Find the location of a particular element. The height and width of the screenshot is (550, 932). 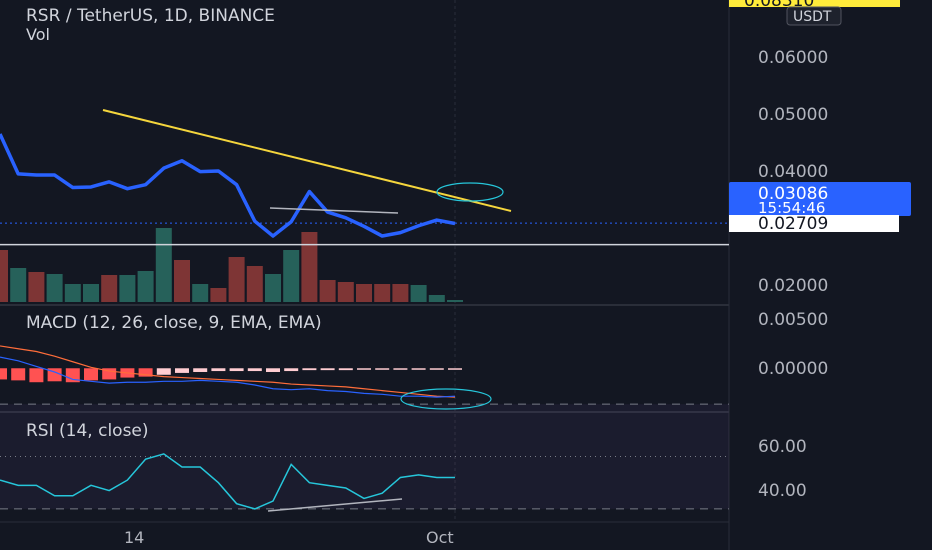

price-divergence-line is located at coordinates (334, 210).